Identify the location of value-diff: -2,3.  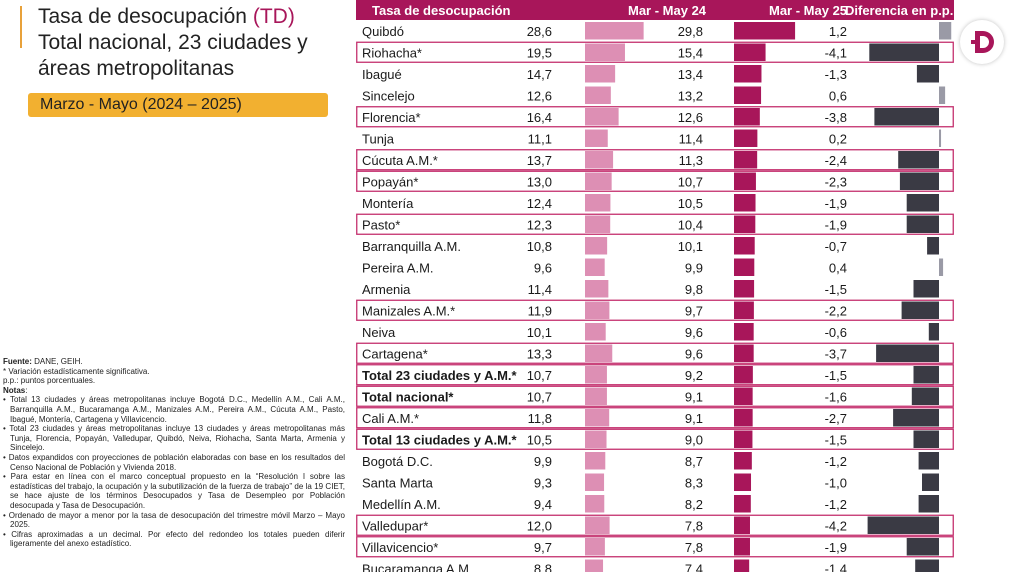
(836, 181).